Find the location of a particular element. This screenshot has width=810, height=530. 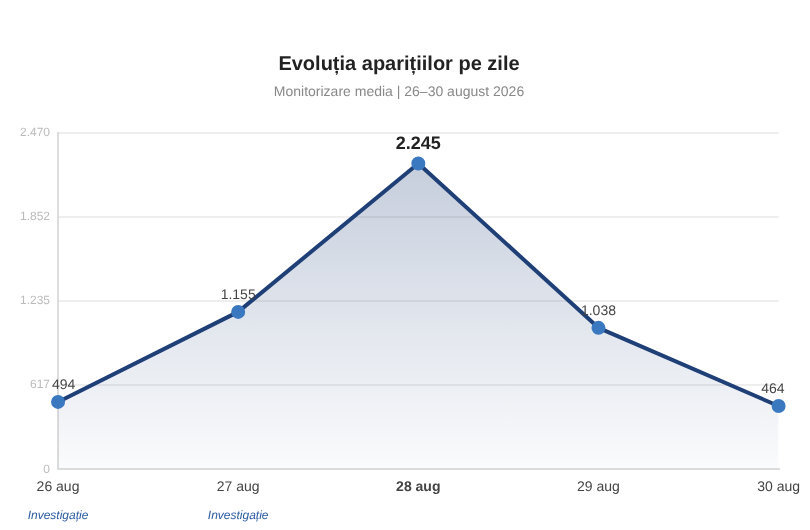

chart-title: Evoluția aparițiilor pe zile is located at coordinates (399, 64).